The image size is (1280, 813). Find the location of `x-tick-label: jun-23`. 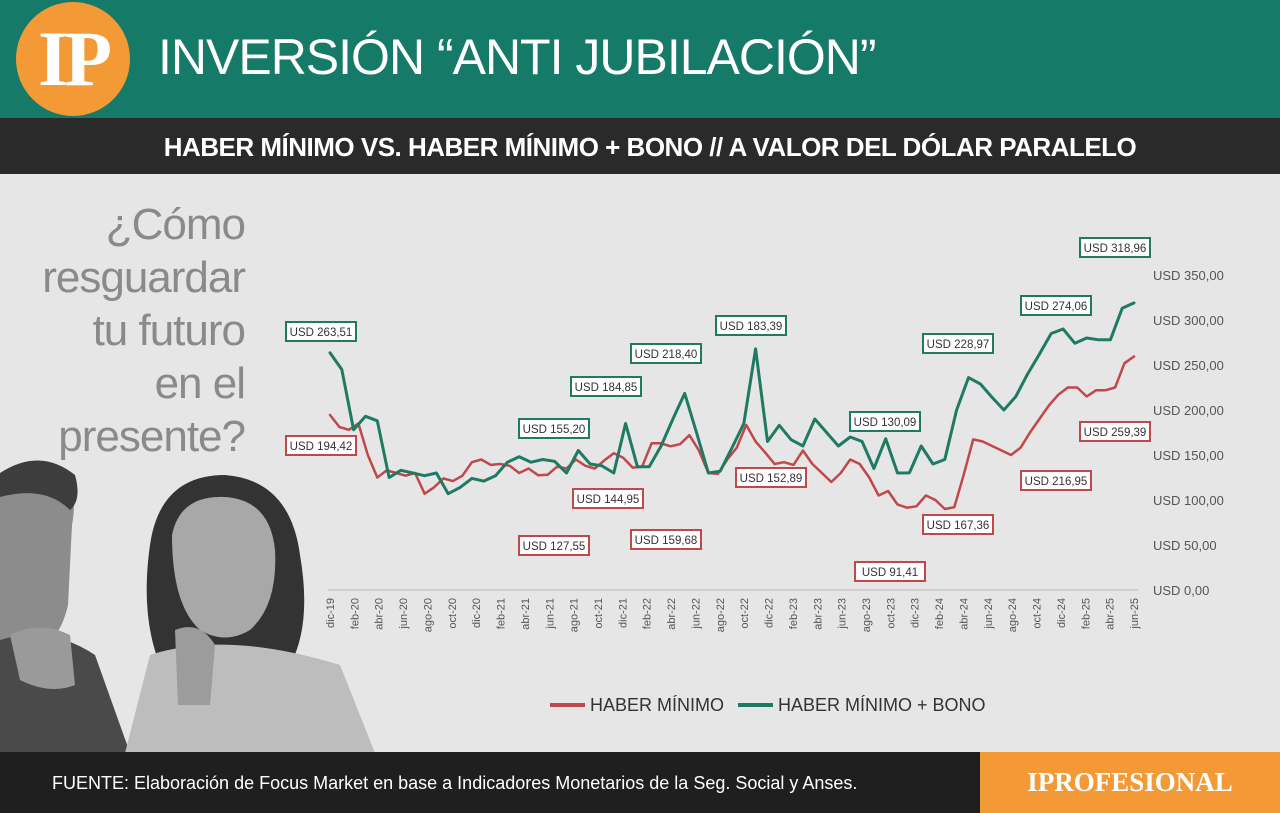

x-tick-label: jun-23 is located at coordinates (843, 614).